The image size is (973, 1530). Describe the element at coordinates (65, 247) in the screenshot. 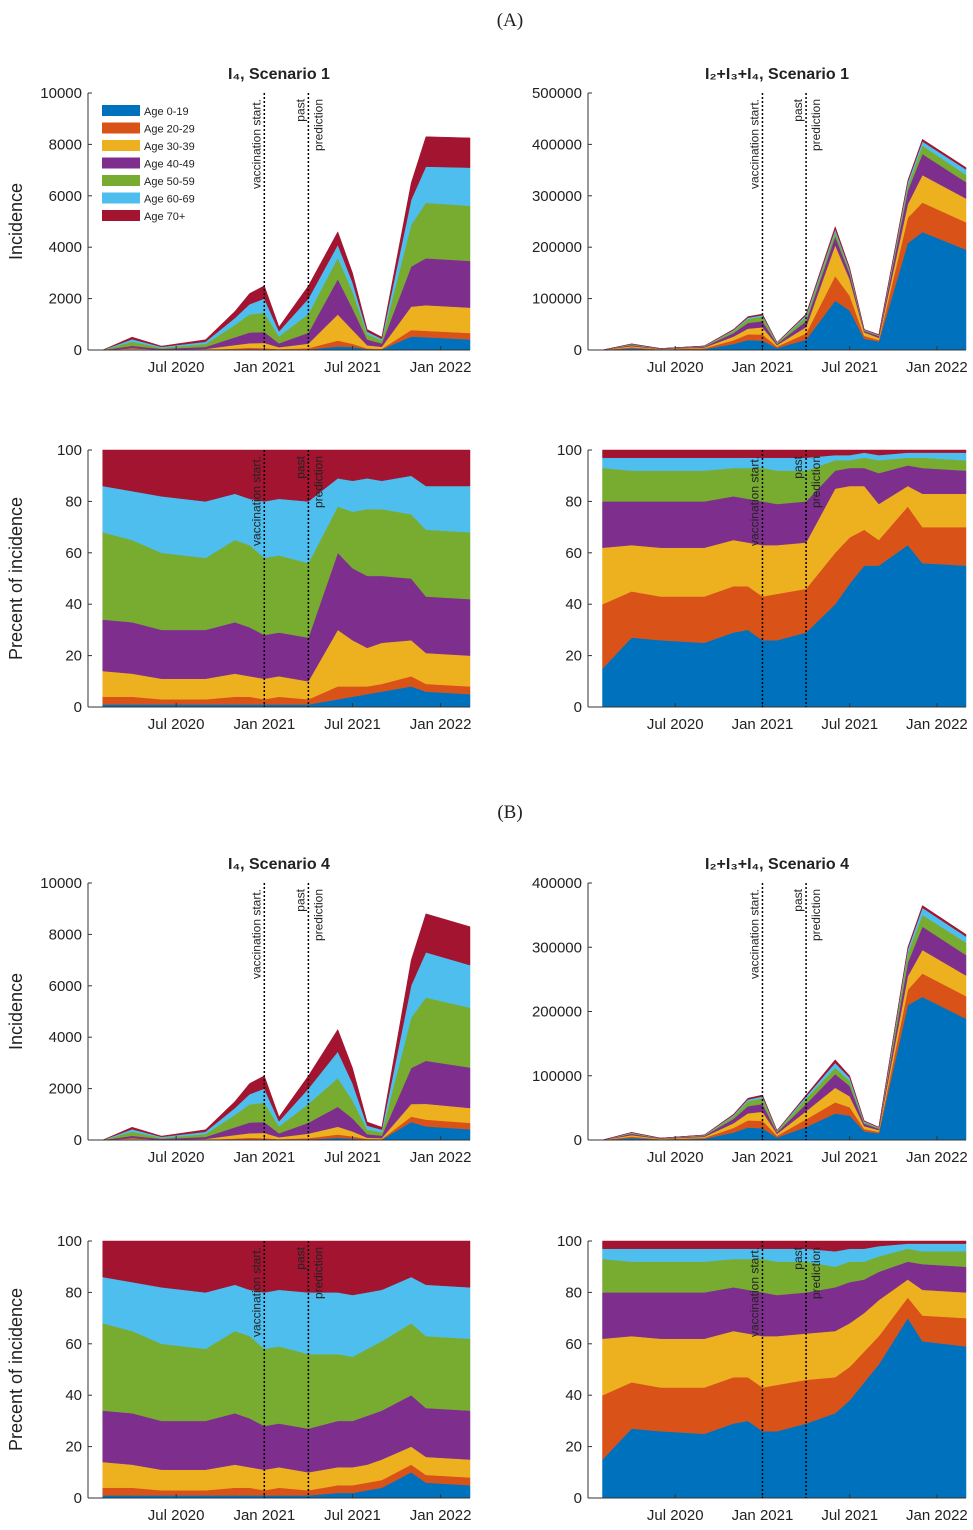

I see `y-tick-label: 4000` at that location.